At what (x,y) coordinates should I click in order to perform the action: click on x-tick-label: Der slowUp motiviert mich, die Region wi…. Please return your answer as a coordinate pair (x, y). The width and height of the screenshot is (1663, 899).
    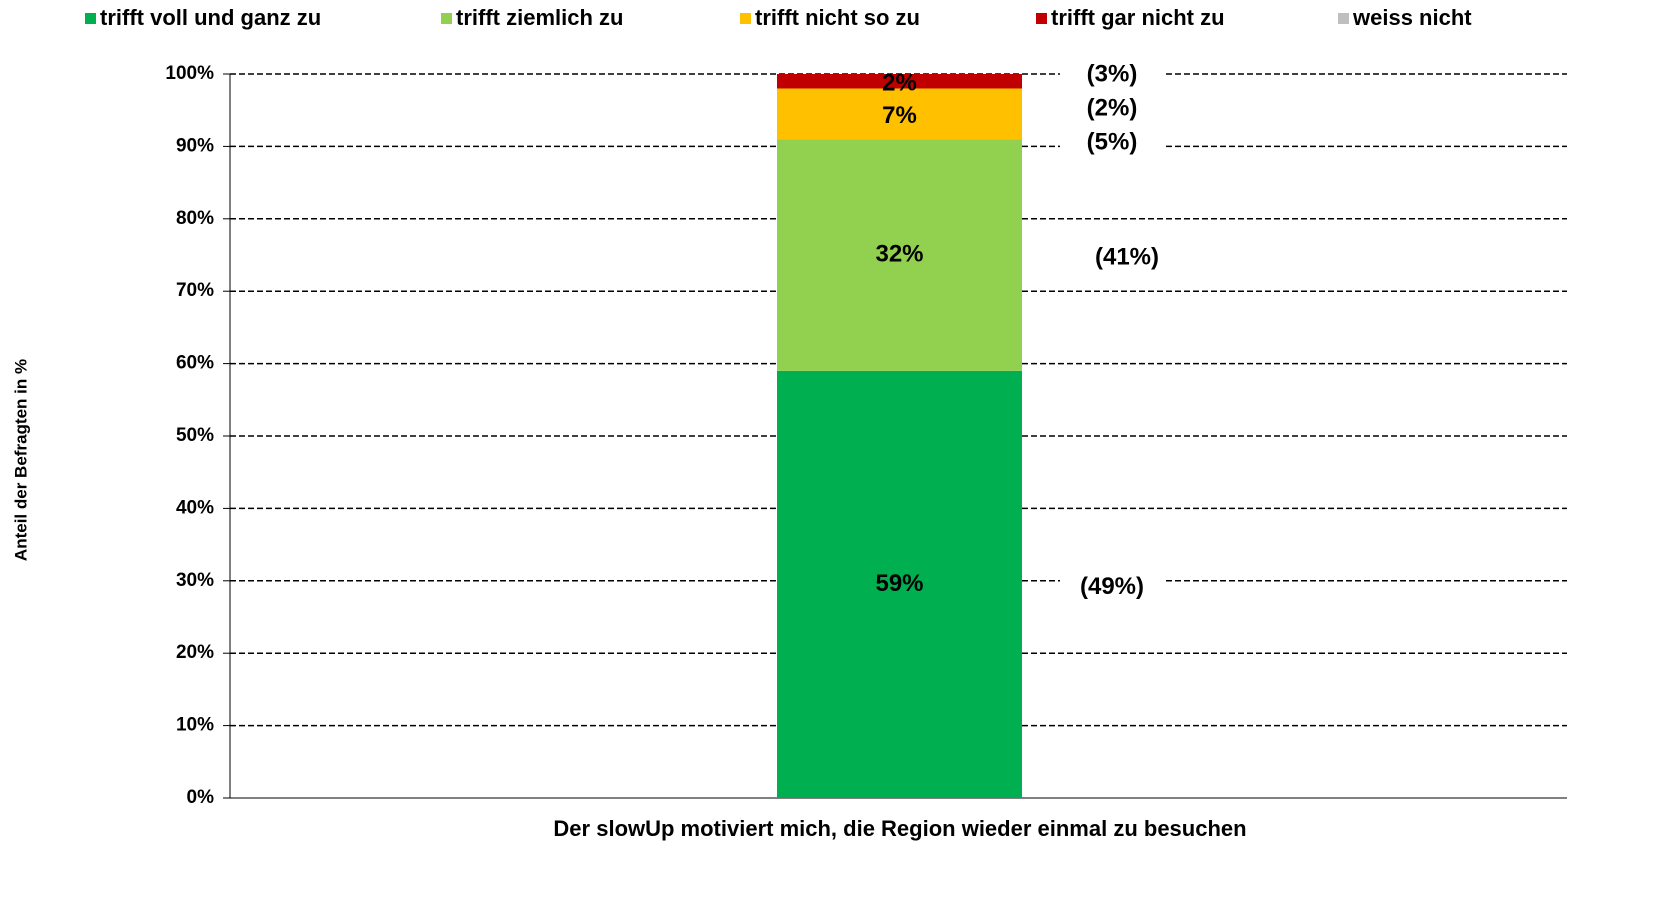
    Looking at the image, I should click on (899, 828).